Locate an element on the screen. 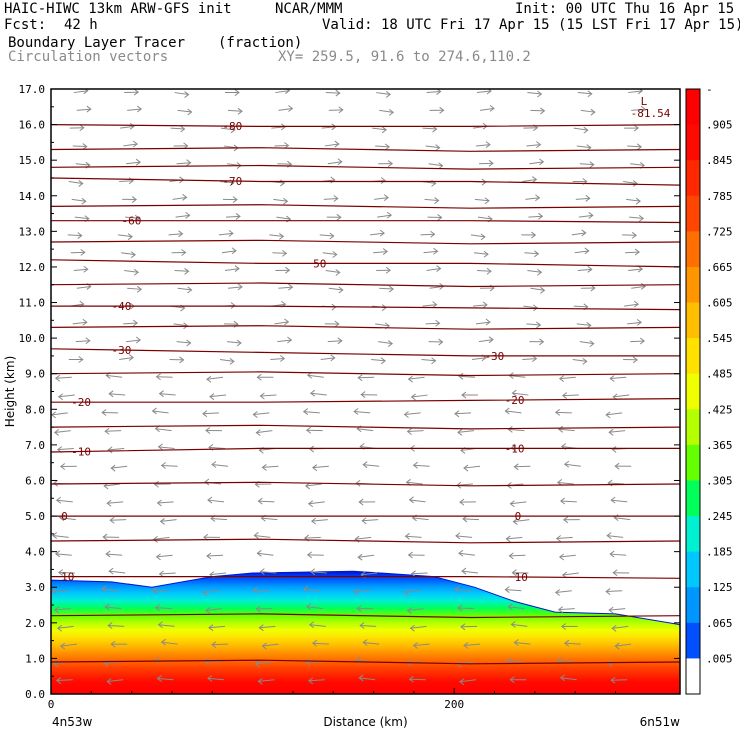  colorbar-label: .725 is located at coordinates (719, 231).